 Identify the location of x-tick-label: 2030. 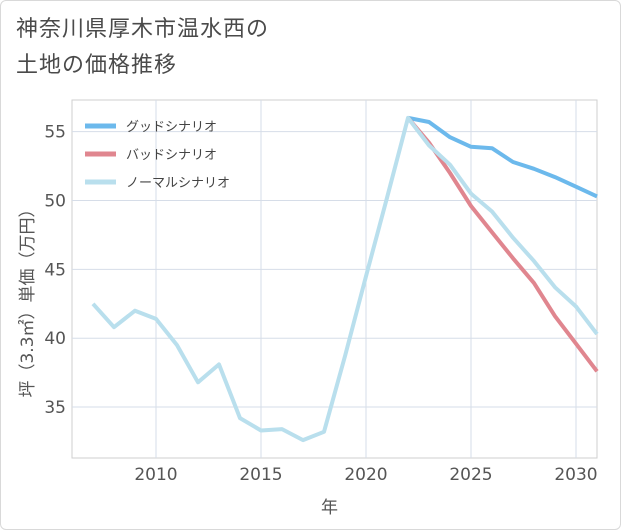
(575, 475).